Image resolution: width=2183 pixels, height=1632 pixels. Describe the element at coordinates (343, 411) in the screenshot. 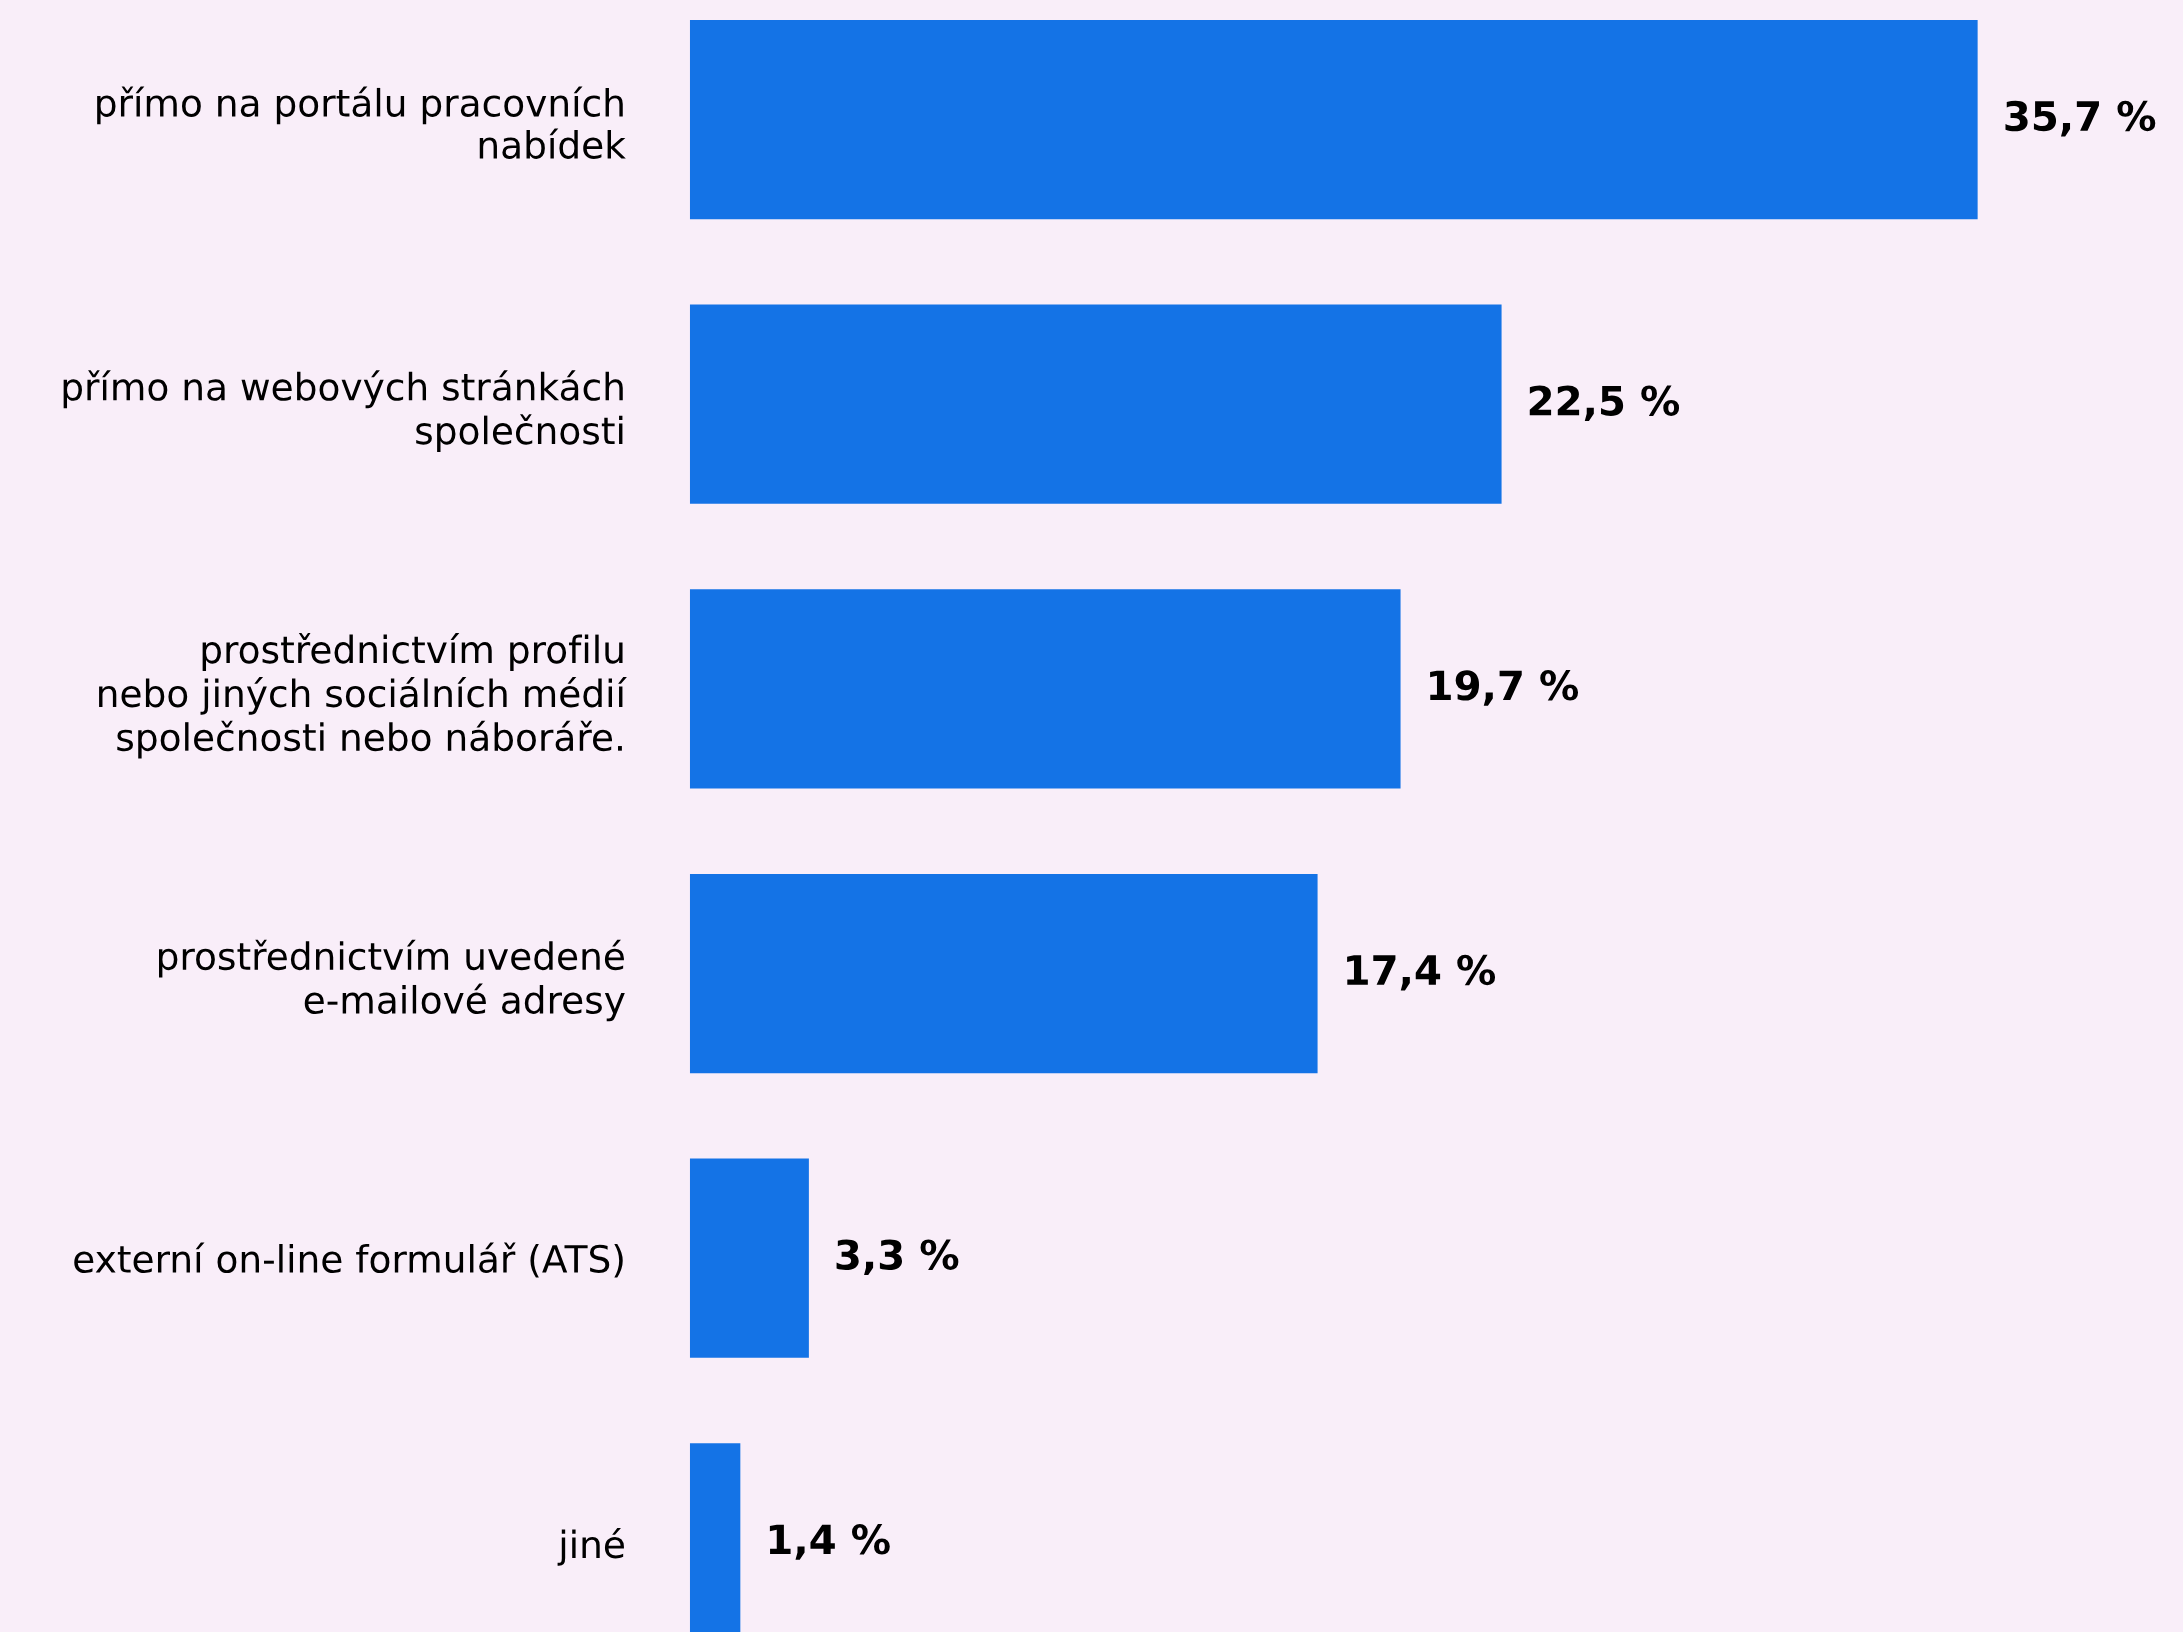

I see `y-tick-label: přímo na webových stránkách společnosti` at that location.